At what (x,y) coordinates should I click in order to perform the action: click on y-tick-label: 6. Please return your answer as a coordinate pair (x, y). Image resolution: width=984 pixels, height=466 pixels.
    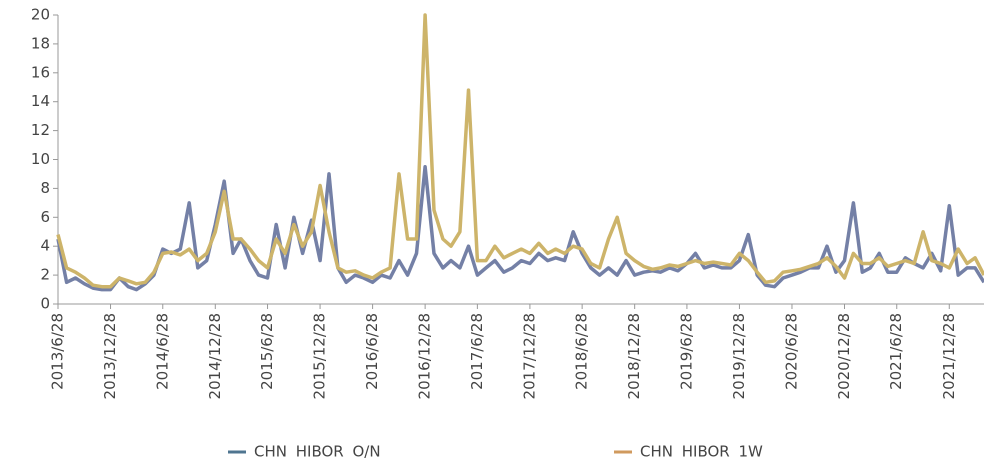
    Looking at the image, I should click on (45, 217).